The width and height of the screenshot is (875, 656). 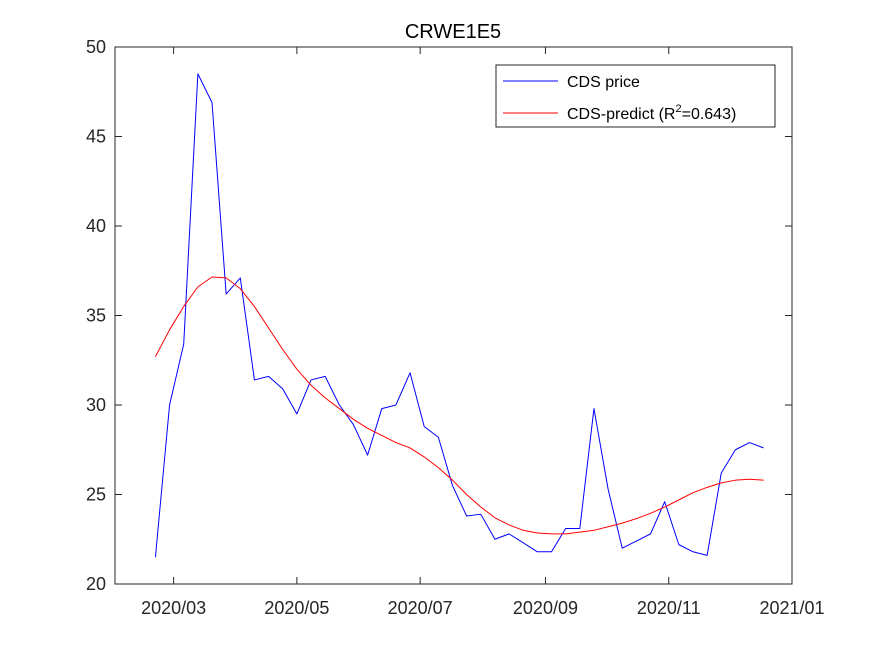 I want to click on legend-label-cds-predict-main: CDS-predict (R, so click(x=621, y=114).